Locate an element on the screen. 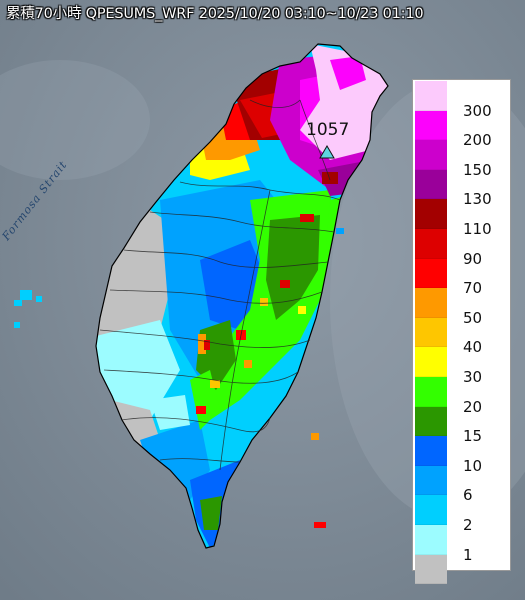 The image size is (525, 600). legend-label: 300 is located at coordinates (477, 110).